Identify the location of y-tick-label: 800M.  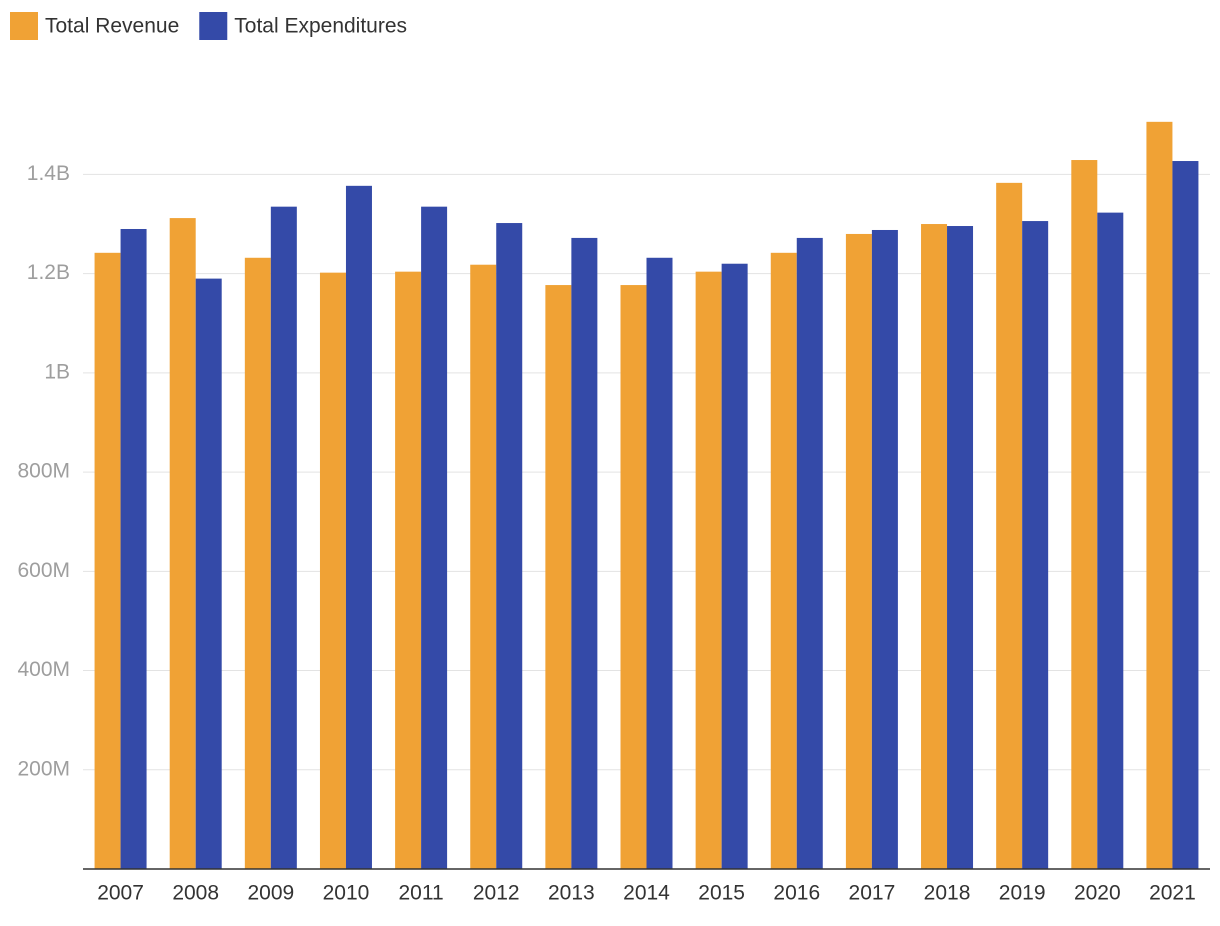
(43, 471).